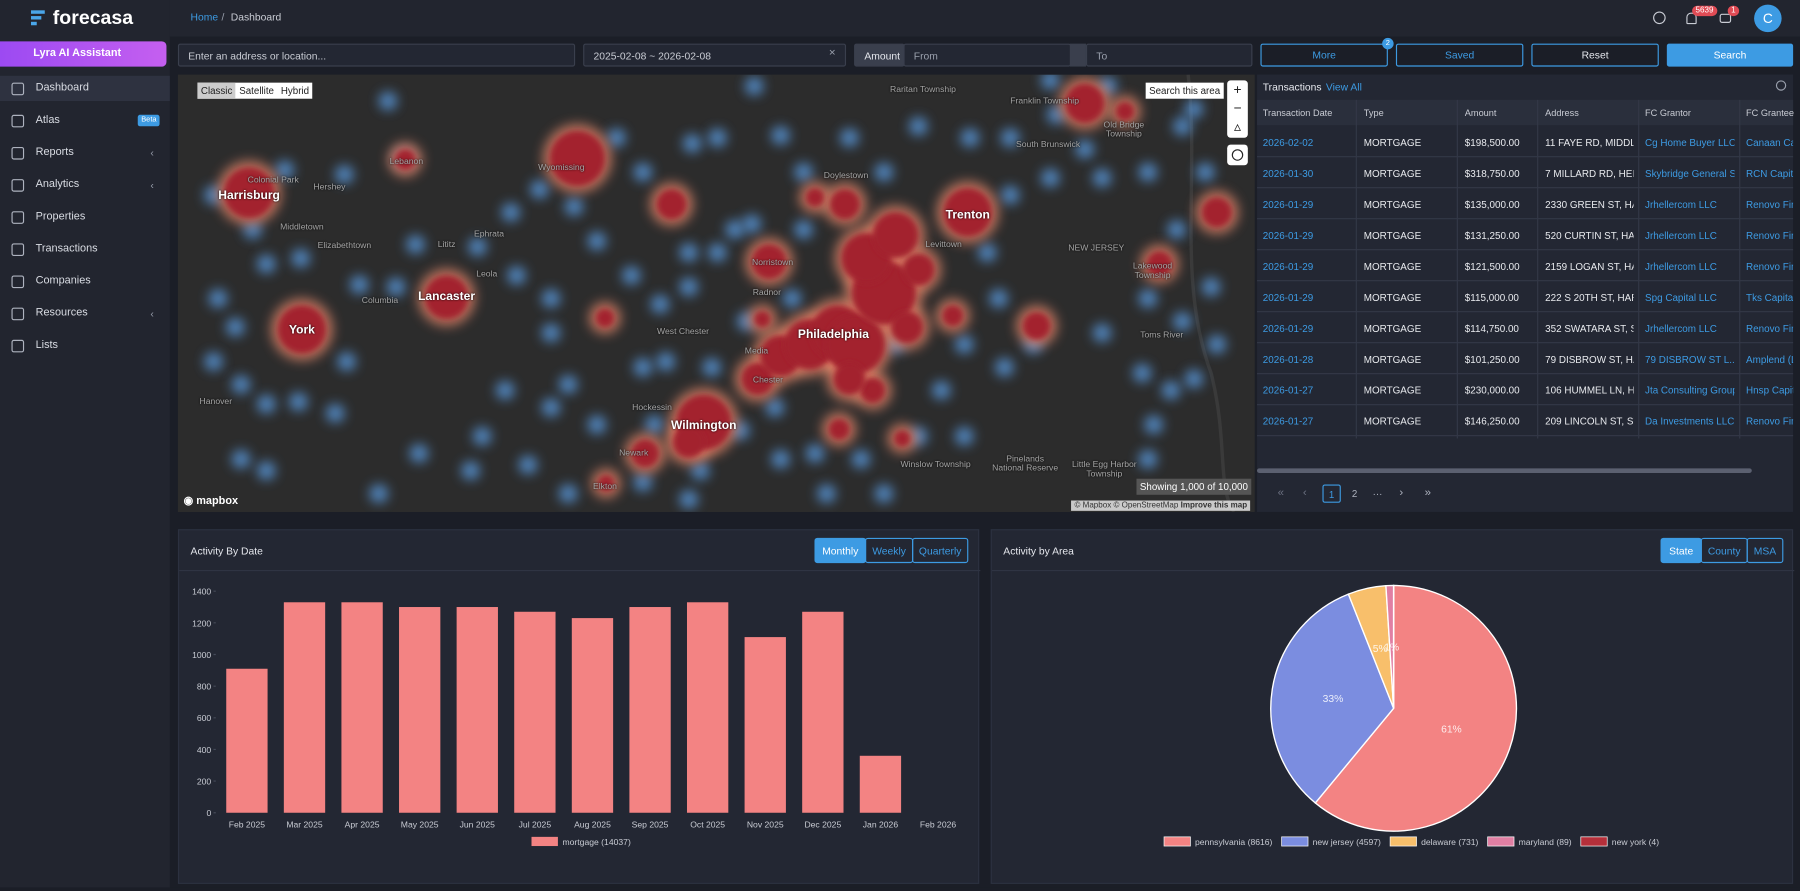 This screenshot has height=891, width=1800. Describe the element at coordinates (1401, 493) in the screenshot. I see `page-arrow: ›` at that location.